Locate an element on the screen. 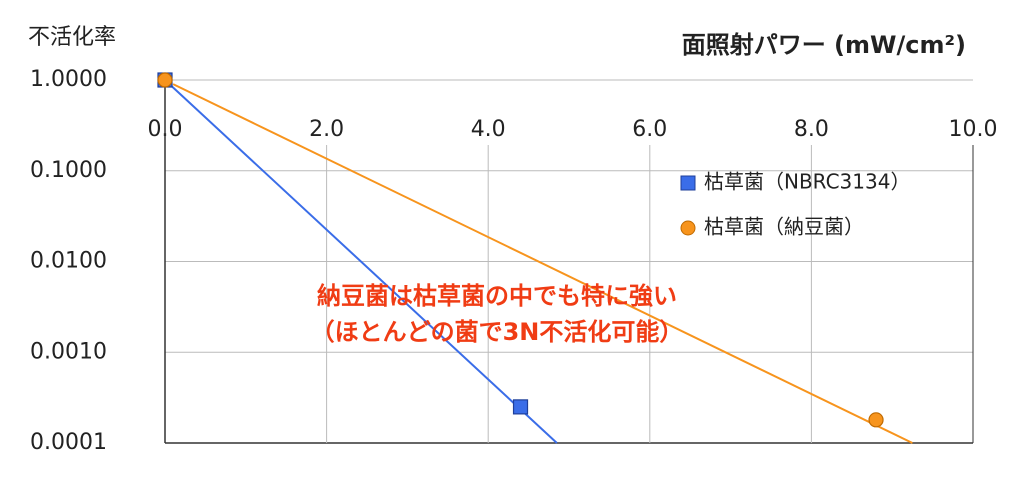 This screenshot has width=1024, height=482. annotation: （ほとんどの菌で3N不活化可能） is located at coordinates (497, 332).